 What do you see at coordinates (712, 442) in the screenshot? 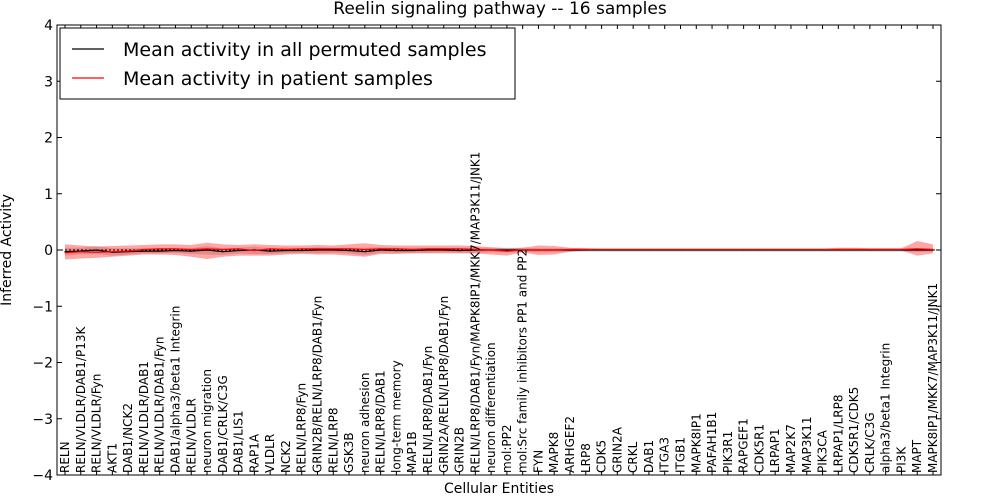
I see `x-tick-label: PAFAH1B1` at bounding box center [712, 442].